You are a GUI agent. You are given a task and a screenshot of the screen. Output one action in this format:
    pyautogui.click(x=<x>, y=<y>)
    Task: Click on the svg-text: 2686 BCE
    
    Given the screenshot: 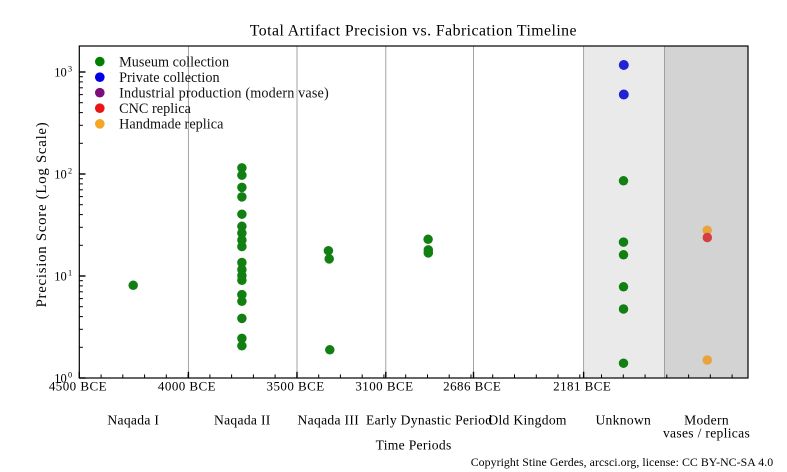 What is the action you would take?
    pyautogui.click(x=472, y=386)
    